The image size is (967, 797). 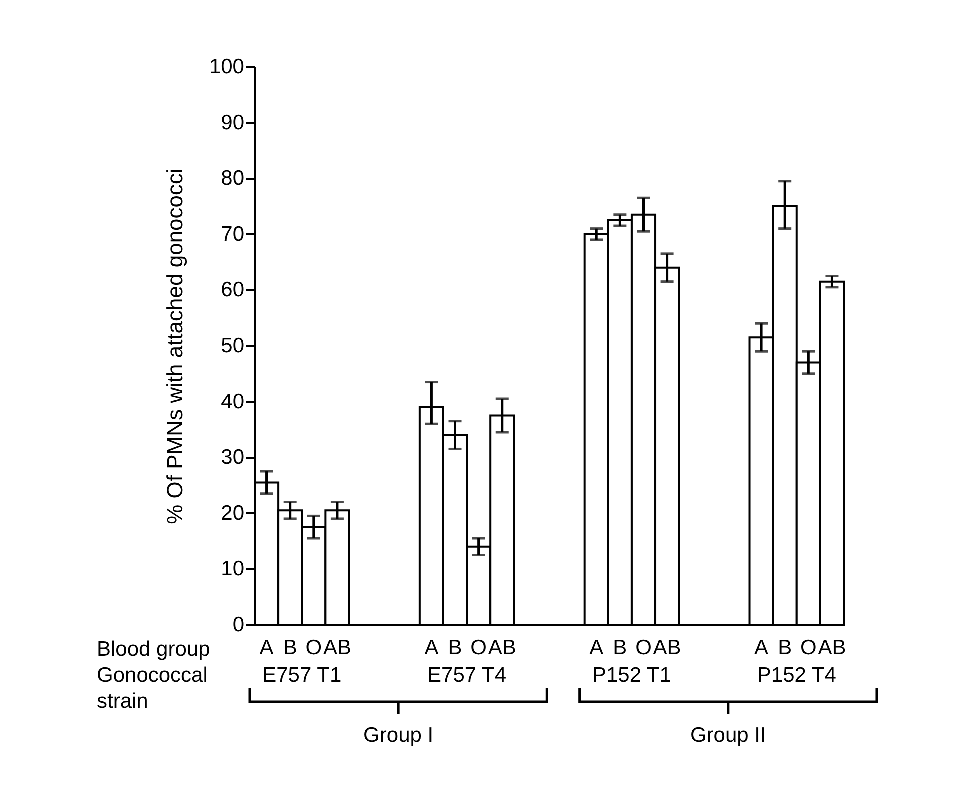 What do you see at coordinates (232, 458) in the screenshot?
I see `y-tick-label: 30` at bounding box center [232, 458].